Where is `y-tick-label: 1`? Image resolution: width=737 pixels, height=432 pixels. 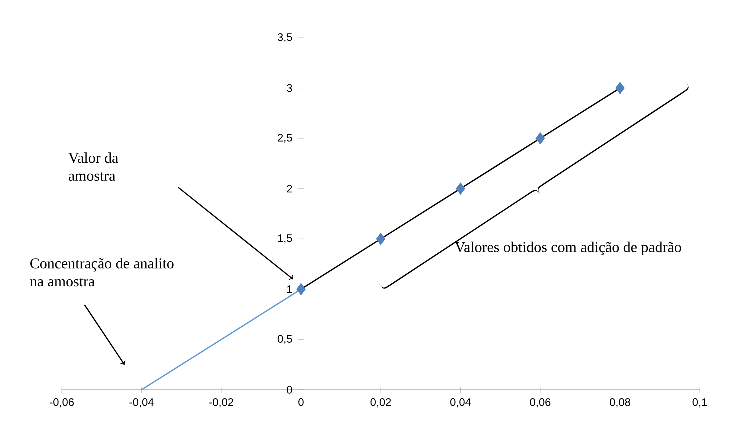
y-tick-label: 1 is located at coordinates (289, 290).